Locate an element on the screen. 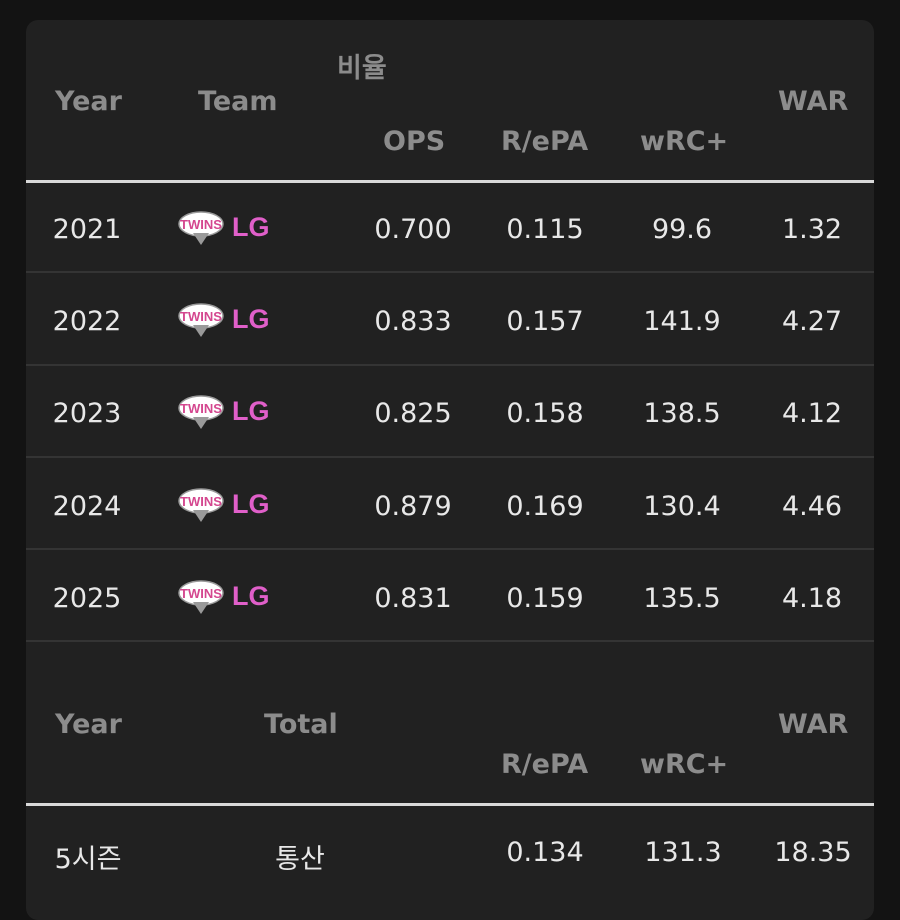 This screenshot has height=920, width=900. header-repa: R/ePA is located at coordinates (545, 141).